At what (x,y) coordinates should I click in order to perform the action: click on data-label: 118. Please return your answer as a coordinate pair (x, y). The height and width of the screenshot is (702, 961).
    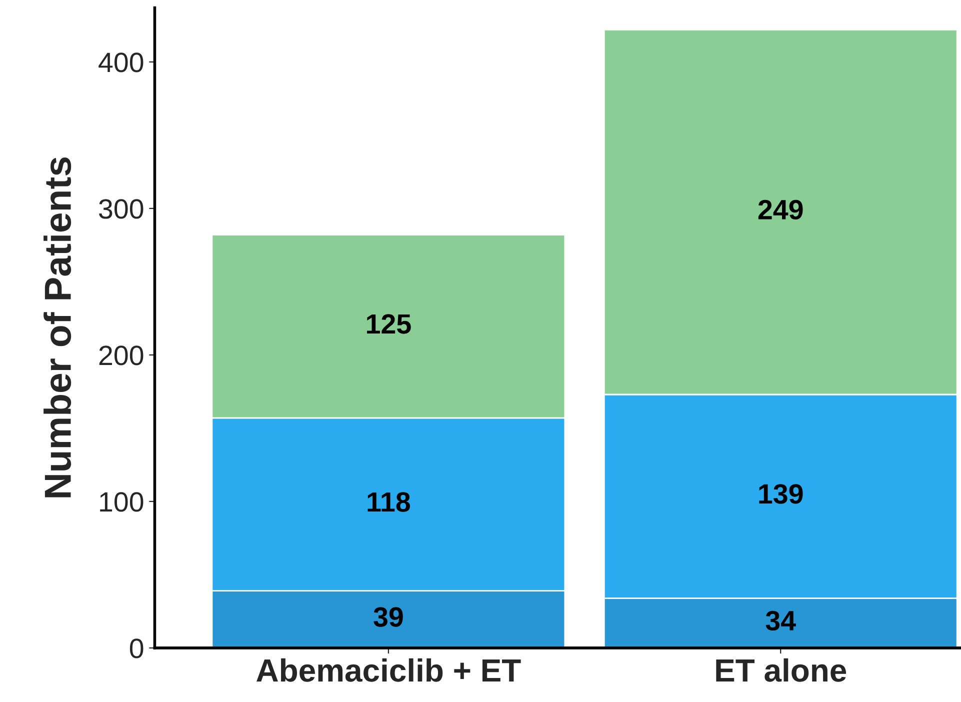
    Looking at the image, I should click on (389, 502).